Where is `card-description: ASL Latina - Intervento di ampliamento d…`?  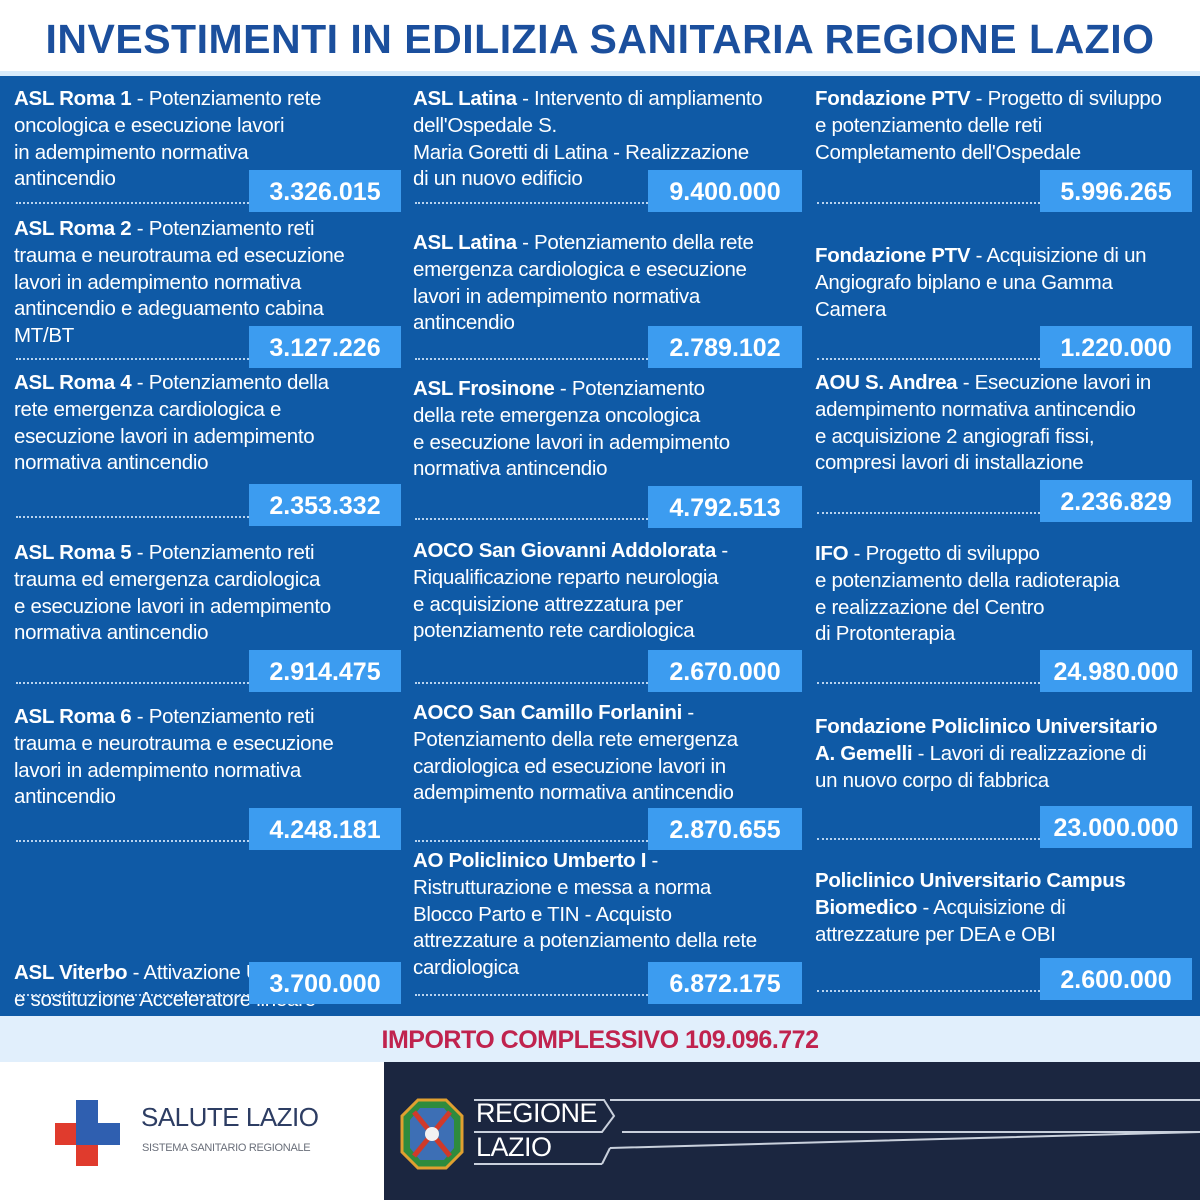
card-description: ASL Latina - Intervento di ampliamento d… is located at coordinates (588, 139).